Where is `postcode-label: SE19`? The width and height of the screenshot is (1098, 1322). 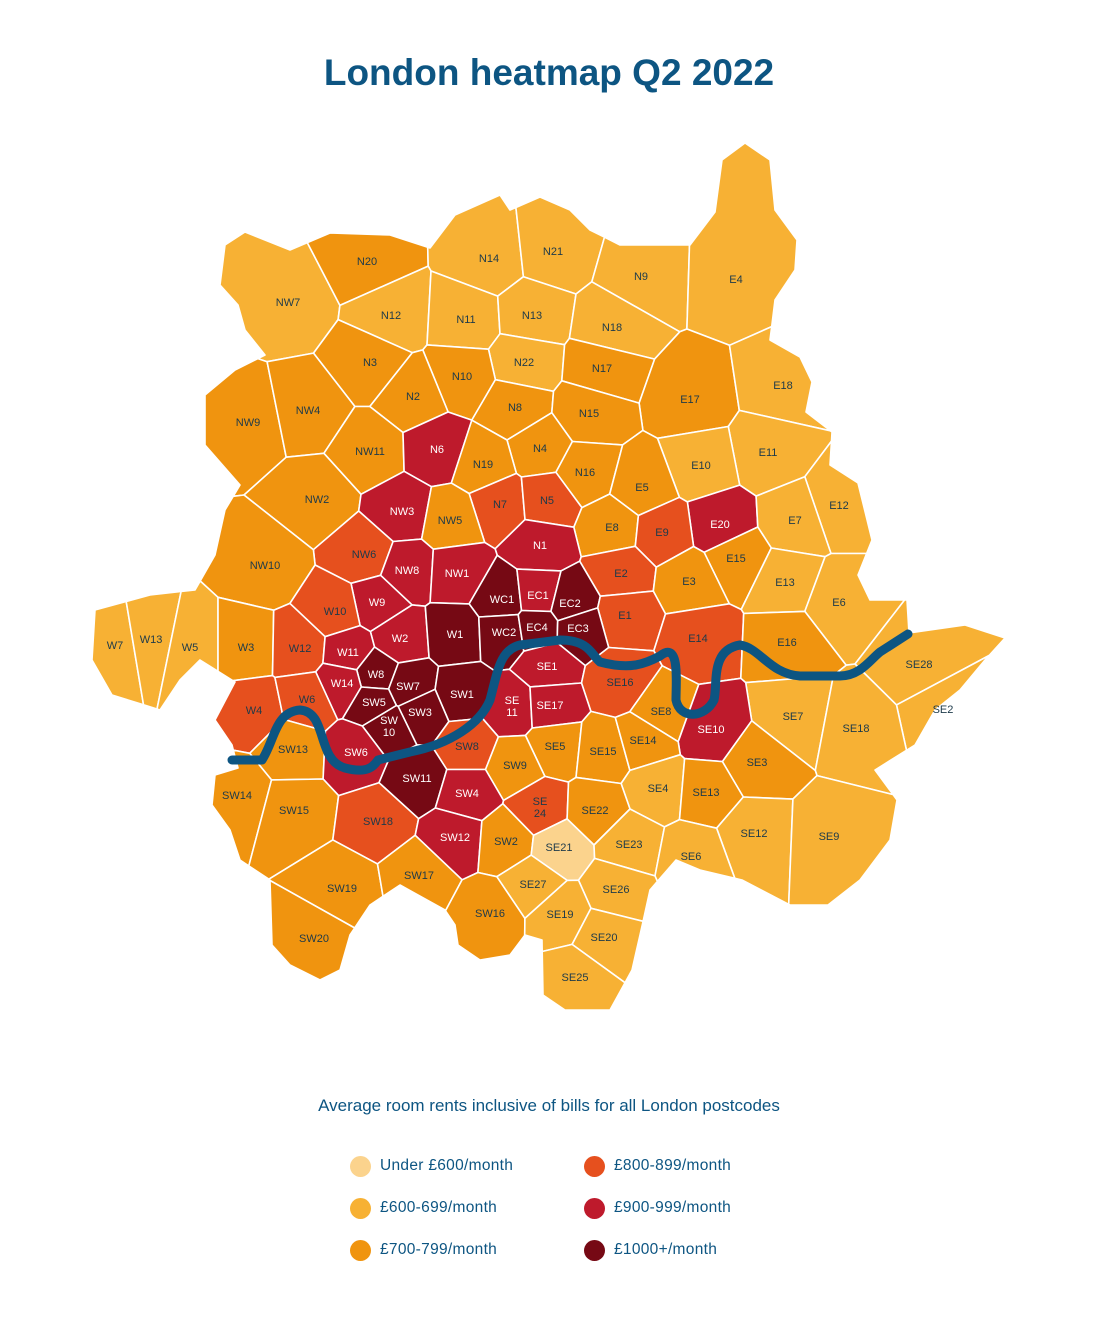
postcode-label: SE19 is located at coordinates (560, 915).